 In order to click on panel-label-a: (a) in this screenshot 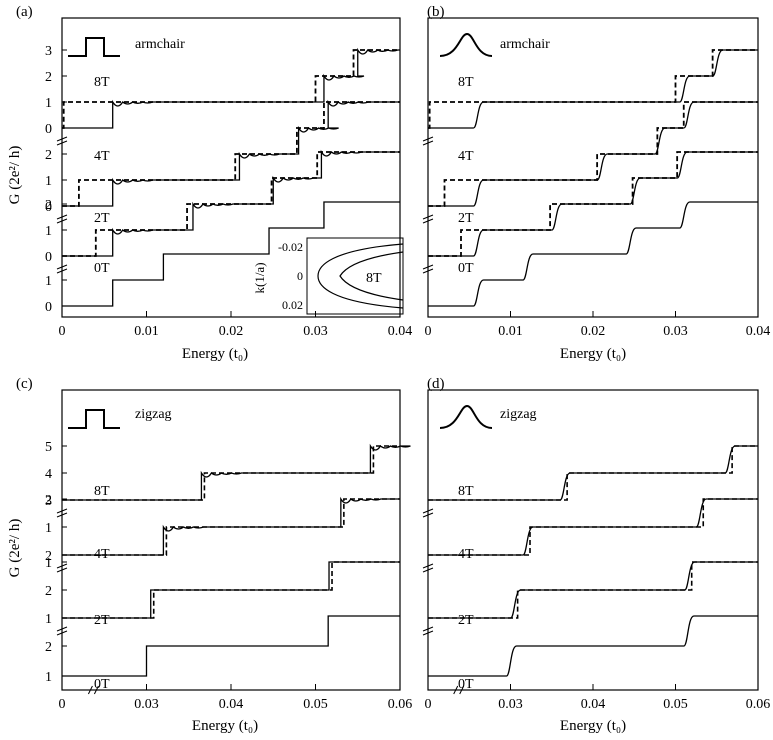, I will do `click(24, 12)`.